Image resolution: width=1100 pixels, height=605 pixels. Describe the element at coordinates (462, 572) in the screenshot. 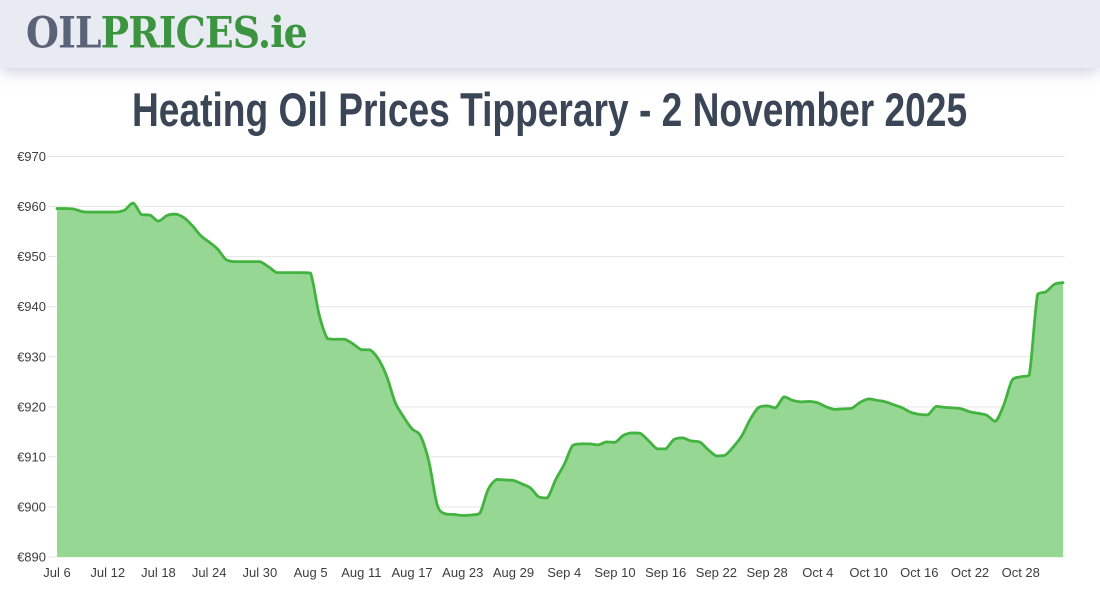

I see `x-axis-label: Aug 23` at that location.